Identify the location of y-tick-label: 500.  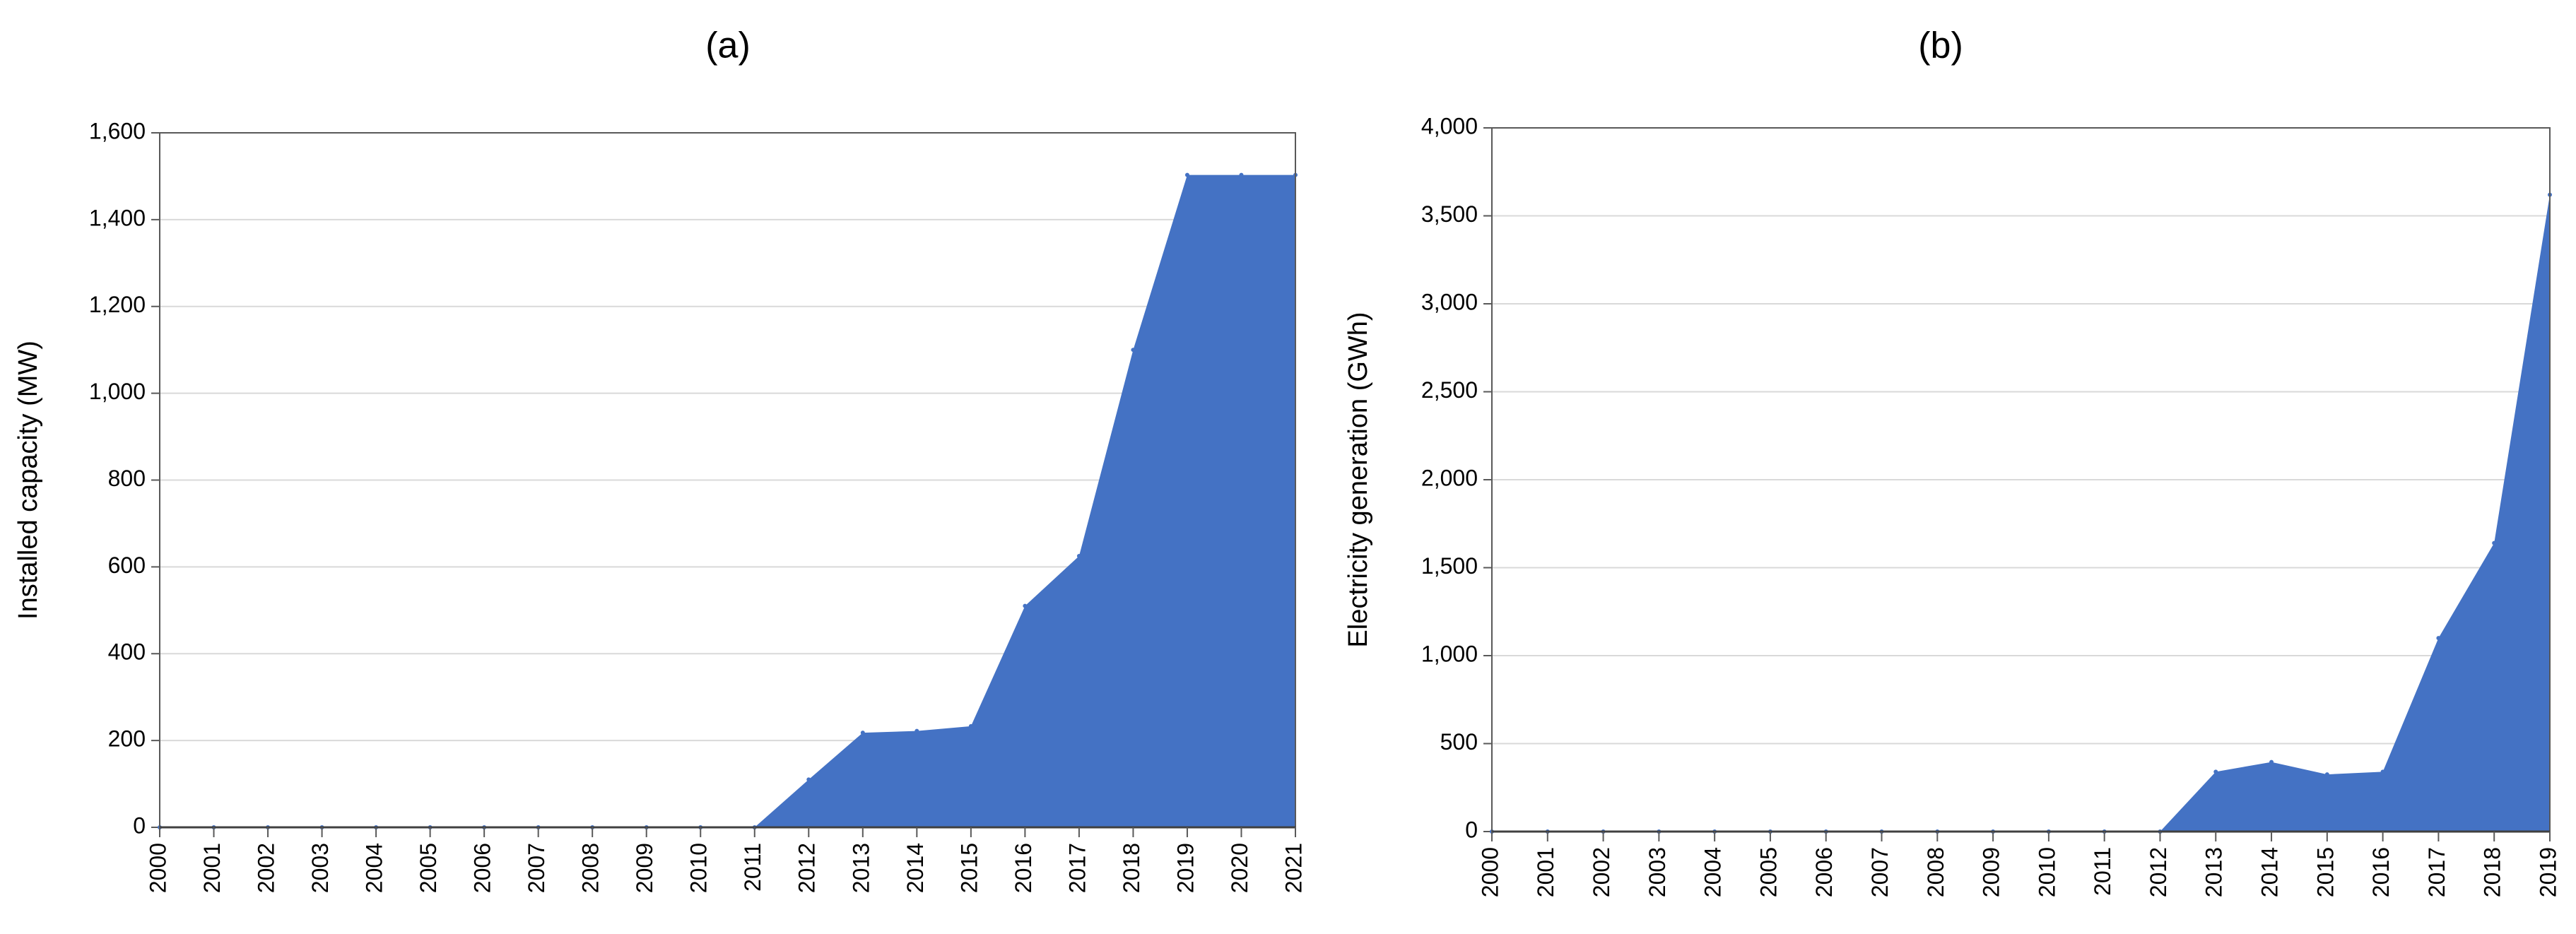
(1459, 742).